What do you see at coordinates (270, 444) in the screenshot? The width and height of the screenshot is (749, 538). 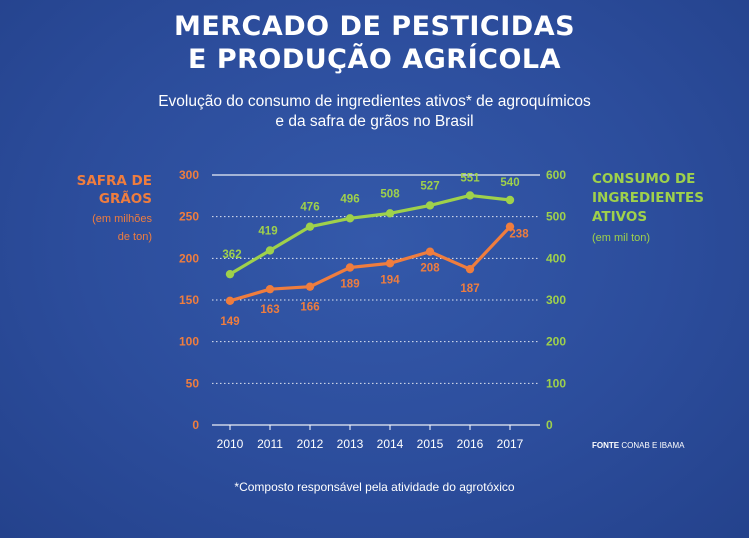 I see `x-tick-label: 2011` at bounding box center [270, 444].